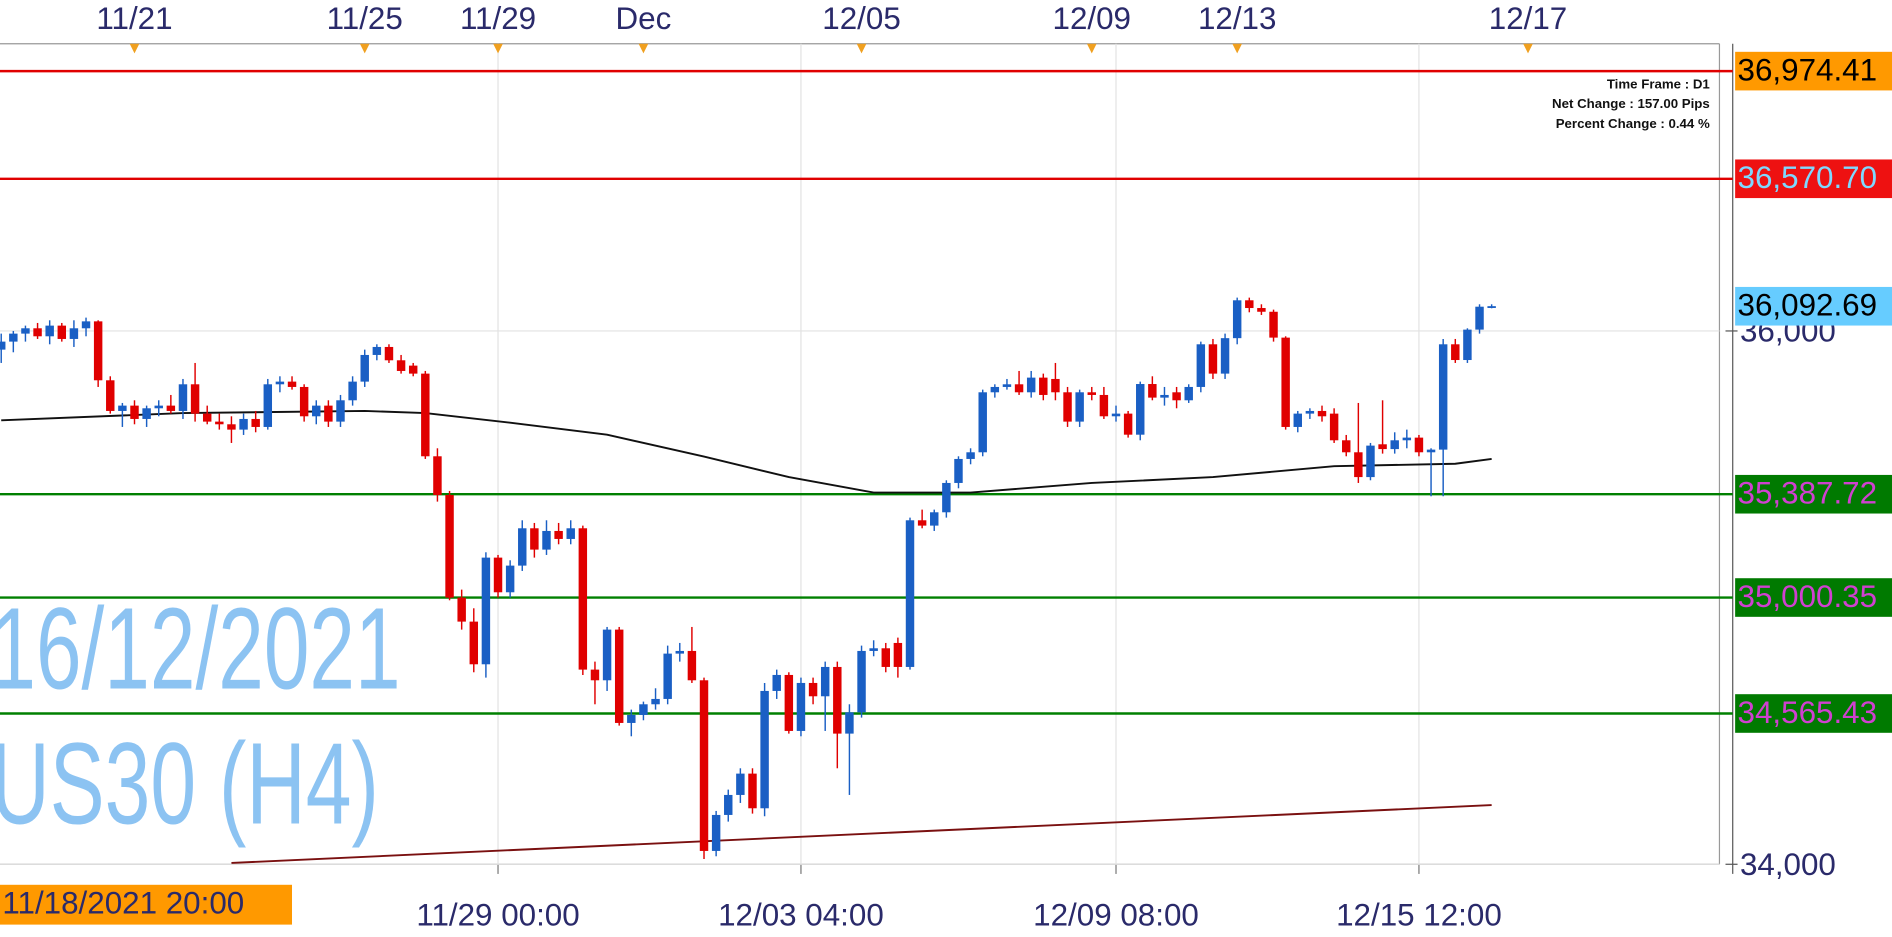  I want to click on level-label: 36,974.41, so click(1808, 70).